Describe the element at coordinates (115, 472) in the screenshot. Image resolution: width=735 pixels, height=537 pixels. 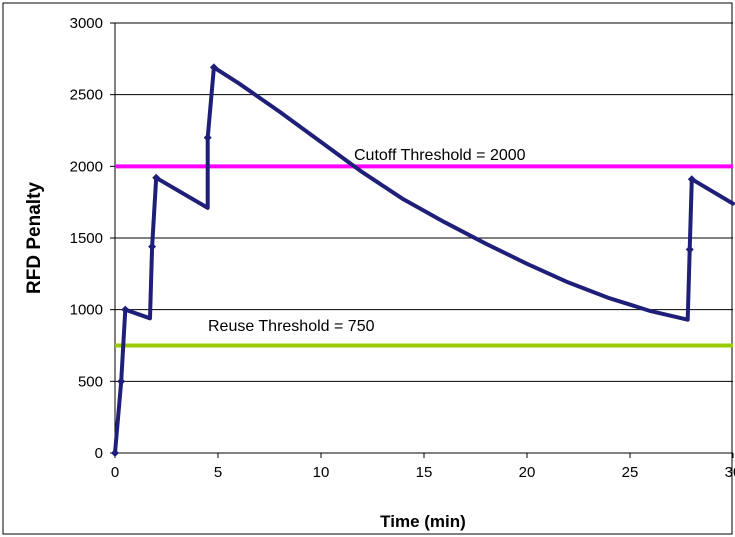
I see `x-tick-label: 0` at that location.